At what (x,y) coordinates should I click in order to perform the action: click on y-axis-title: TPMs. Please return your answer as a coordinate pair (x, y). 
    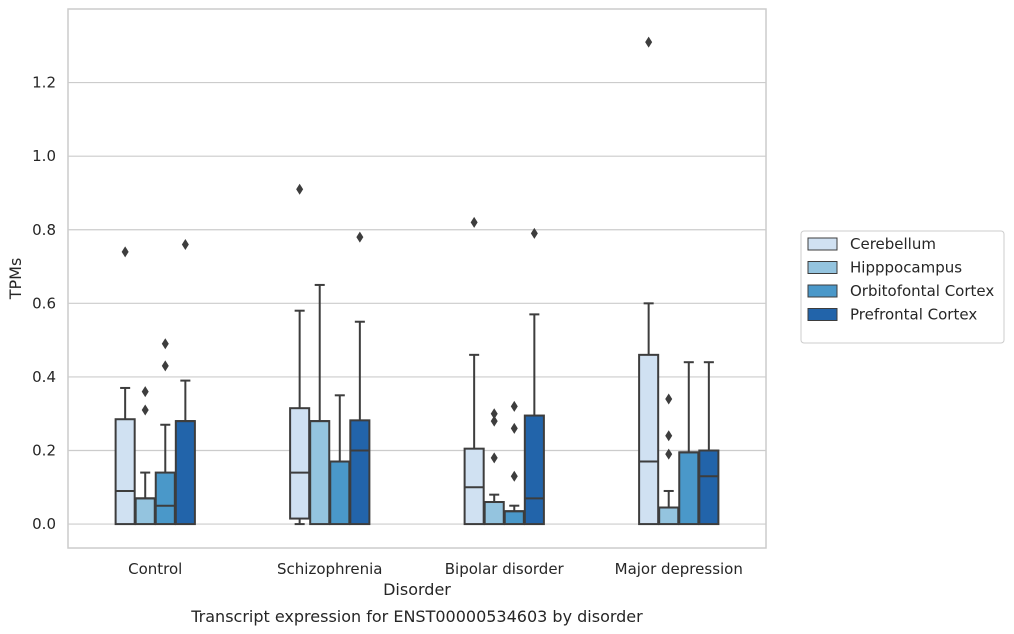
    Looking at the image, I should click on (15, 279).